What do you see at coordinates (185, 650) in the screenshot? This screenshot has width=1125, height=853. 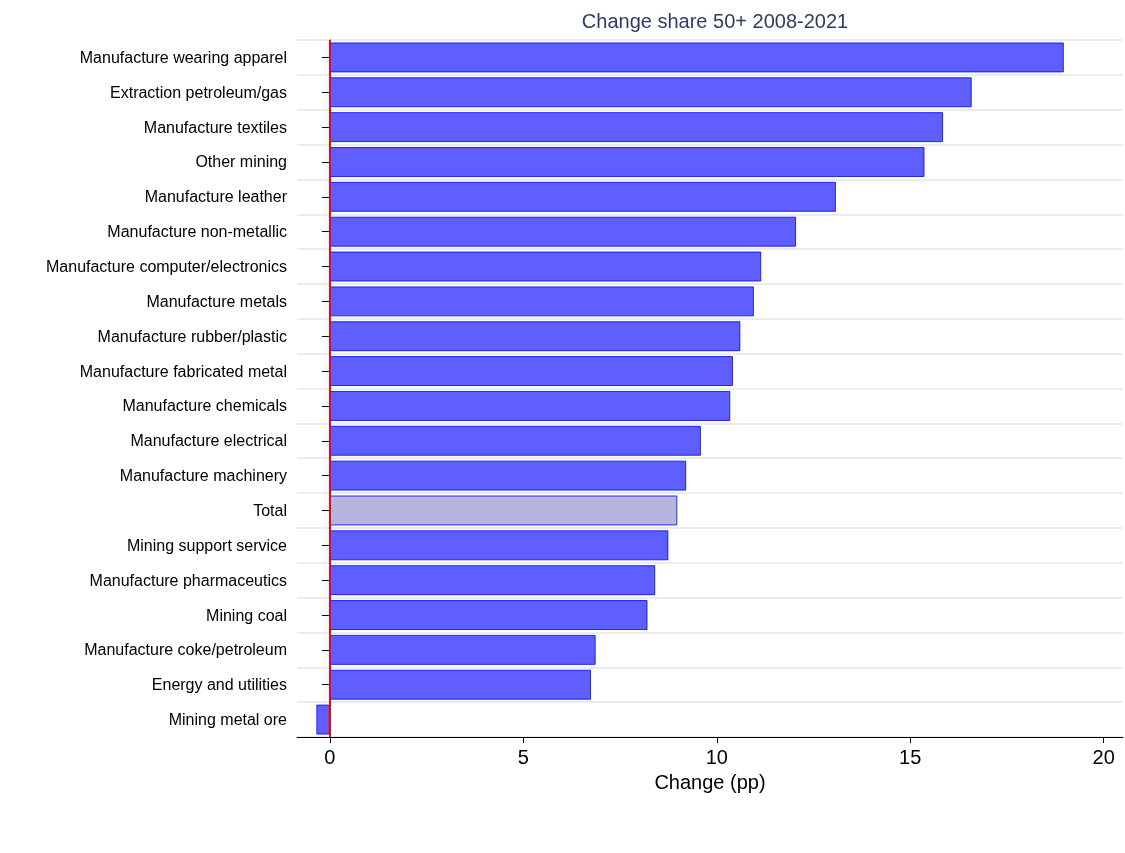 I see `y-tick-label: Manufacture coke/petroleum` at bounding box center [185, 650].